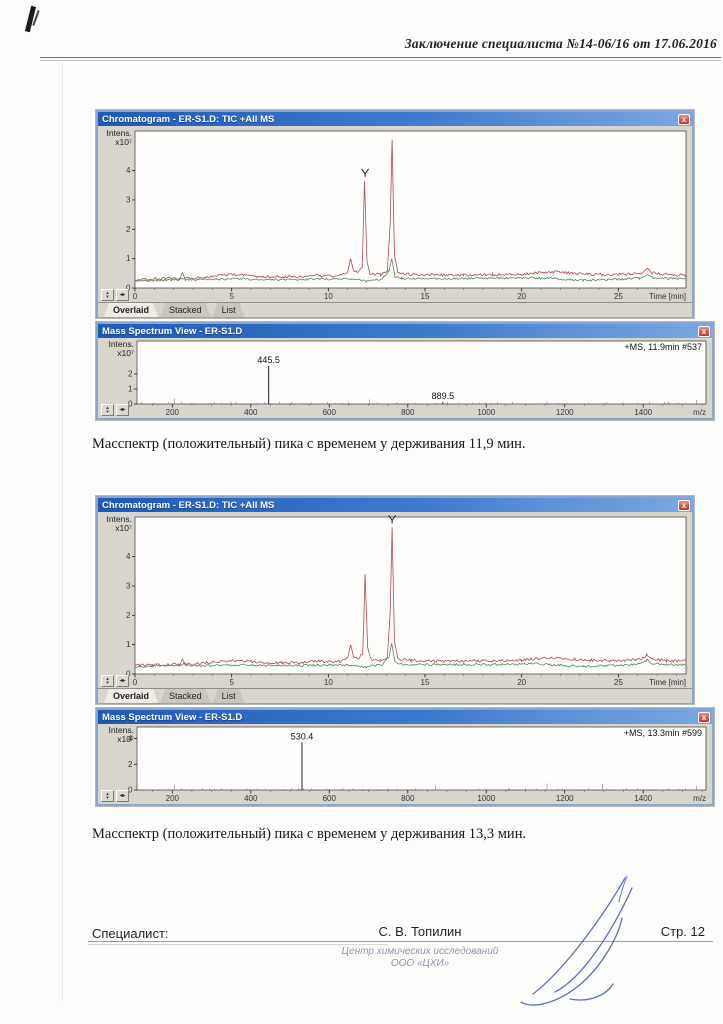  I want to click on spectrum-annotation: +MS, 11.9min #537, so click(663, 347).